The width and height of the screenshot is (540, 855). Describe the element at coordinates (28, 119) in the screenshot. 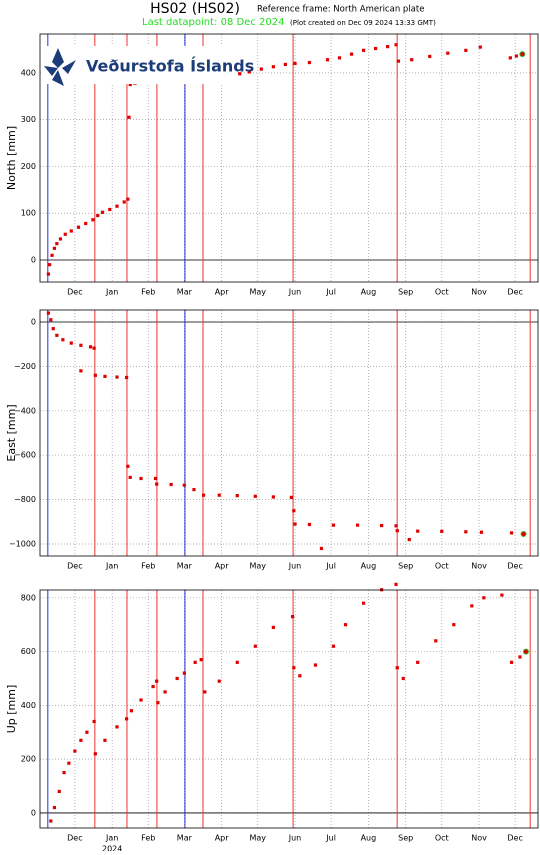

I see `y-tick-label: 300` at that location.